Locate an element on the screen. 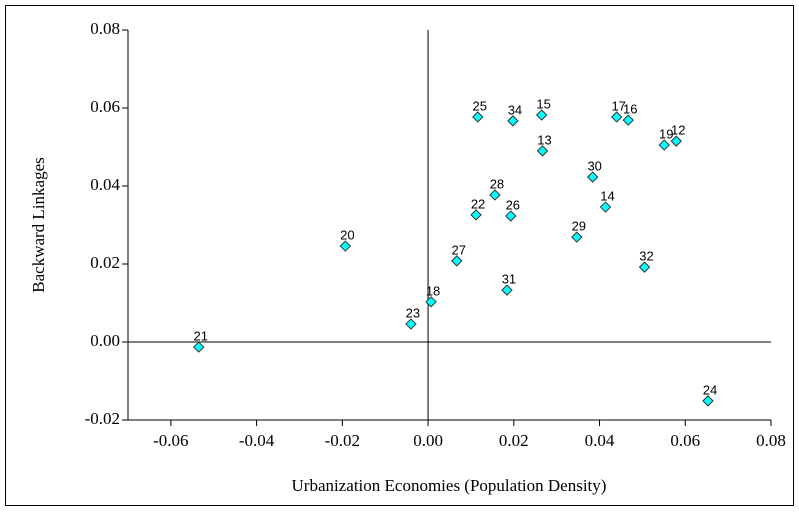 The width and height of the screenshot is (799, 512). point-label: 16 is located at coordinates (630, 109).